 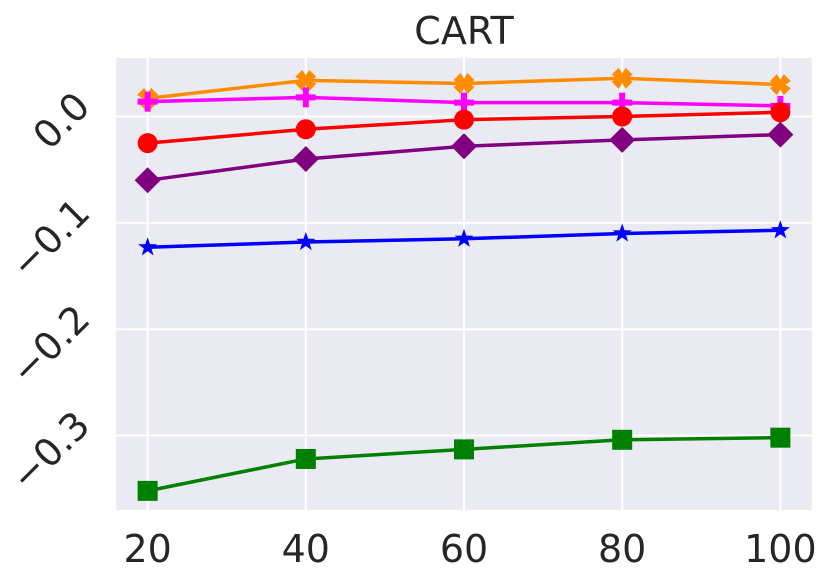 I want to click on series-star, so click(x=464, y=238).